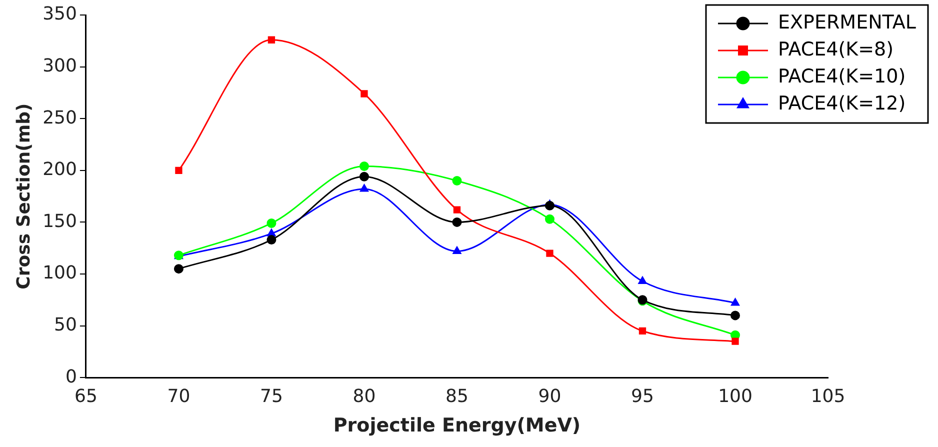  What do you see at coordinates (842, 103) in the screenshot?
I see `legend-label: PACE4(K=12)` at bounding box center [842, 103].